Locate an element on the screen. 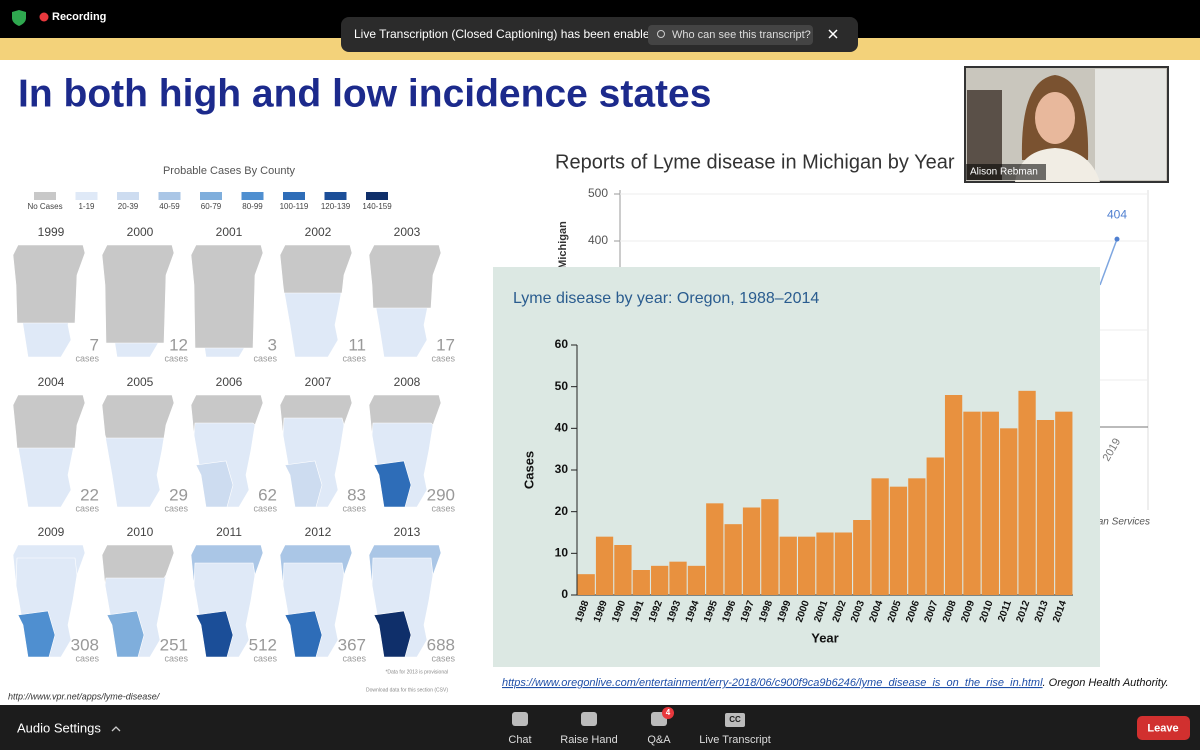 This screenshot has height=750, width=1200. record-dot is located at coordinates (44, 17).